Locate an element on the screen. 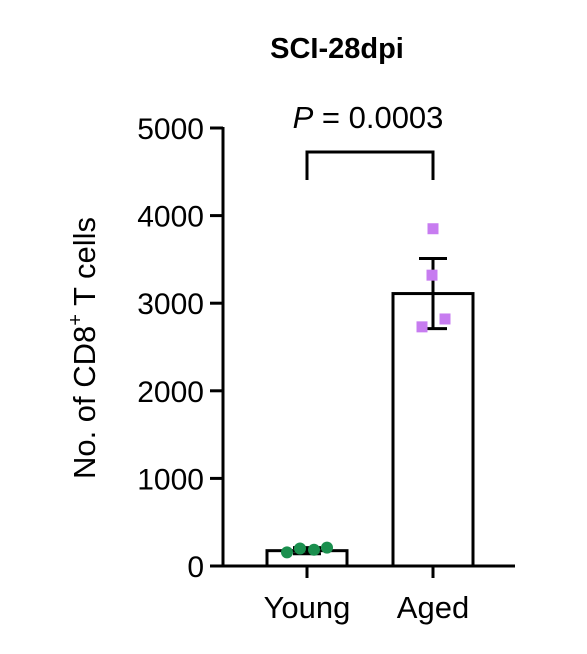 The height and width of the screenshot is (654, 587). y-axis-label: No. of CD8+ T cells is located at coordinates (83, 348).